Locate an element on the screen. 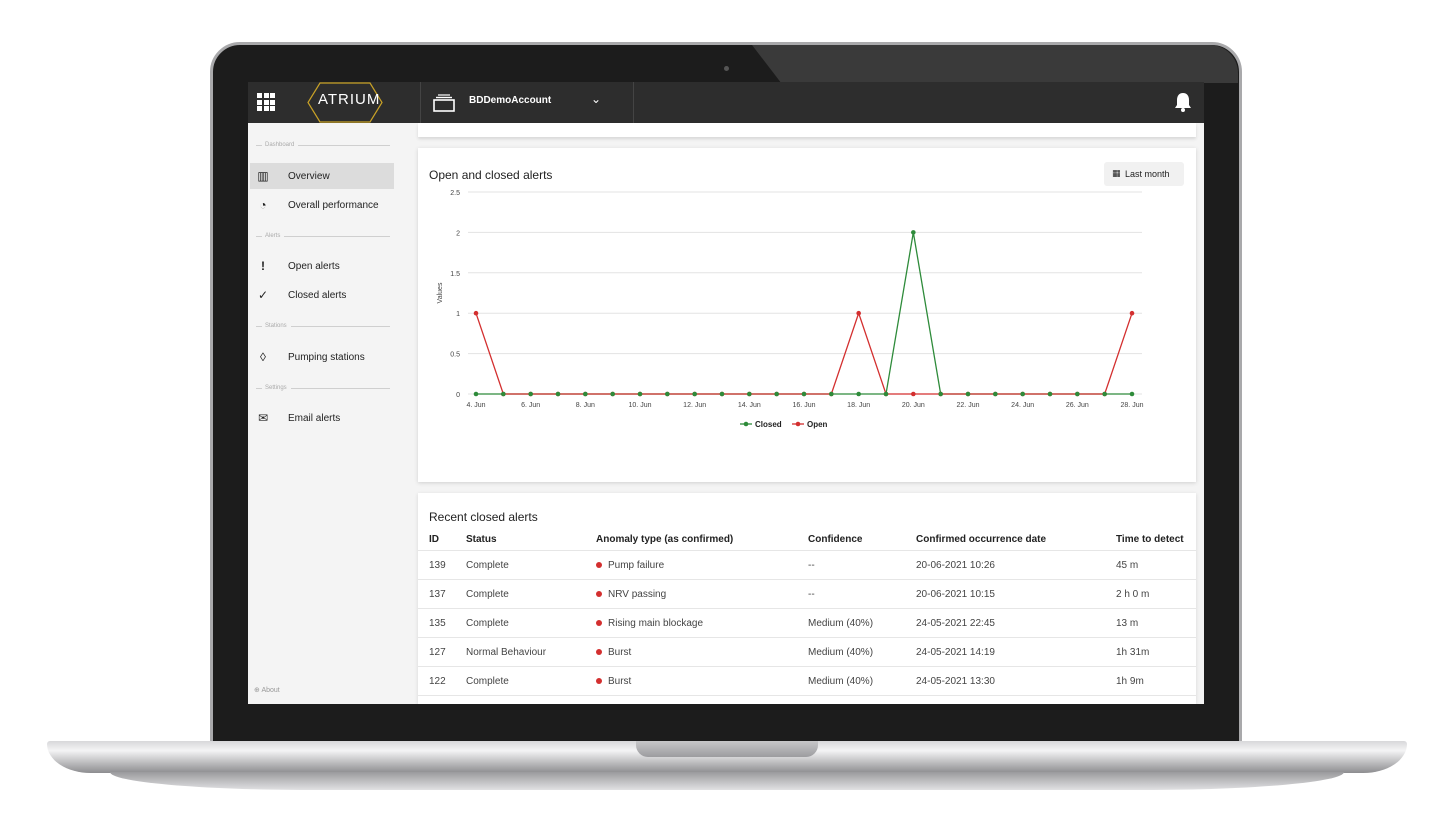  x-tick-label: 22. Jun is located at coordinates (968, 405).